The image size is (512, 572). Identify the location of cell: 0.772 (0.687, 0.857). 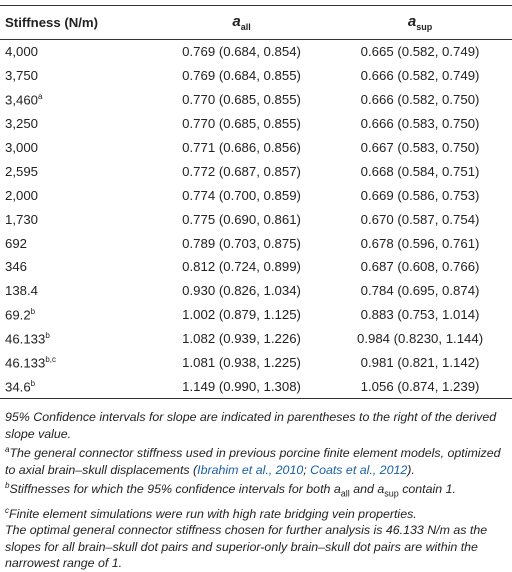
(241, 171).